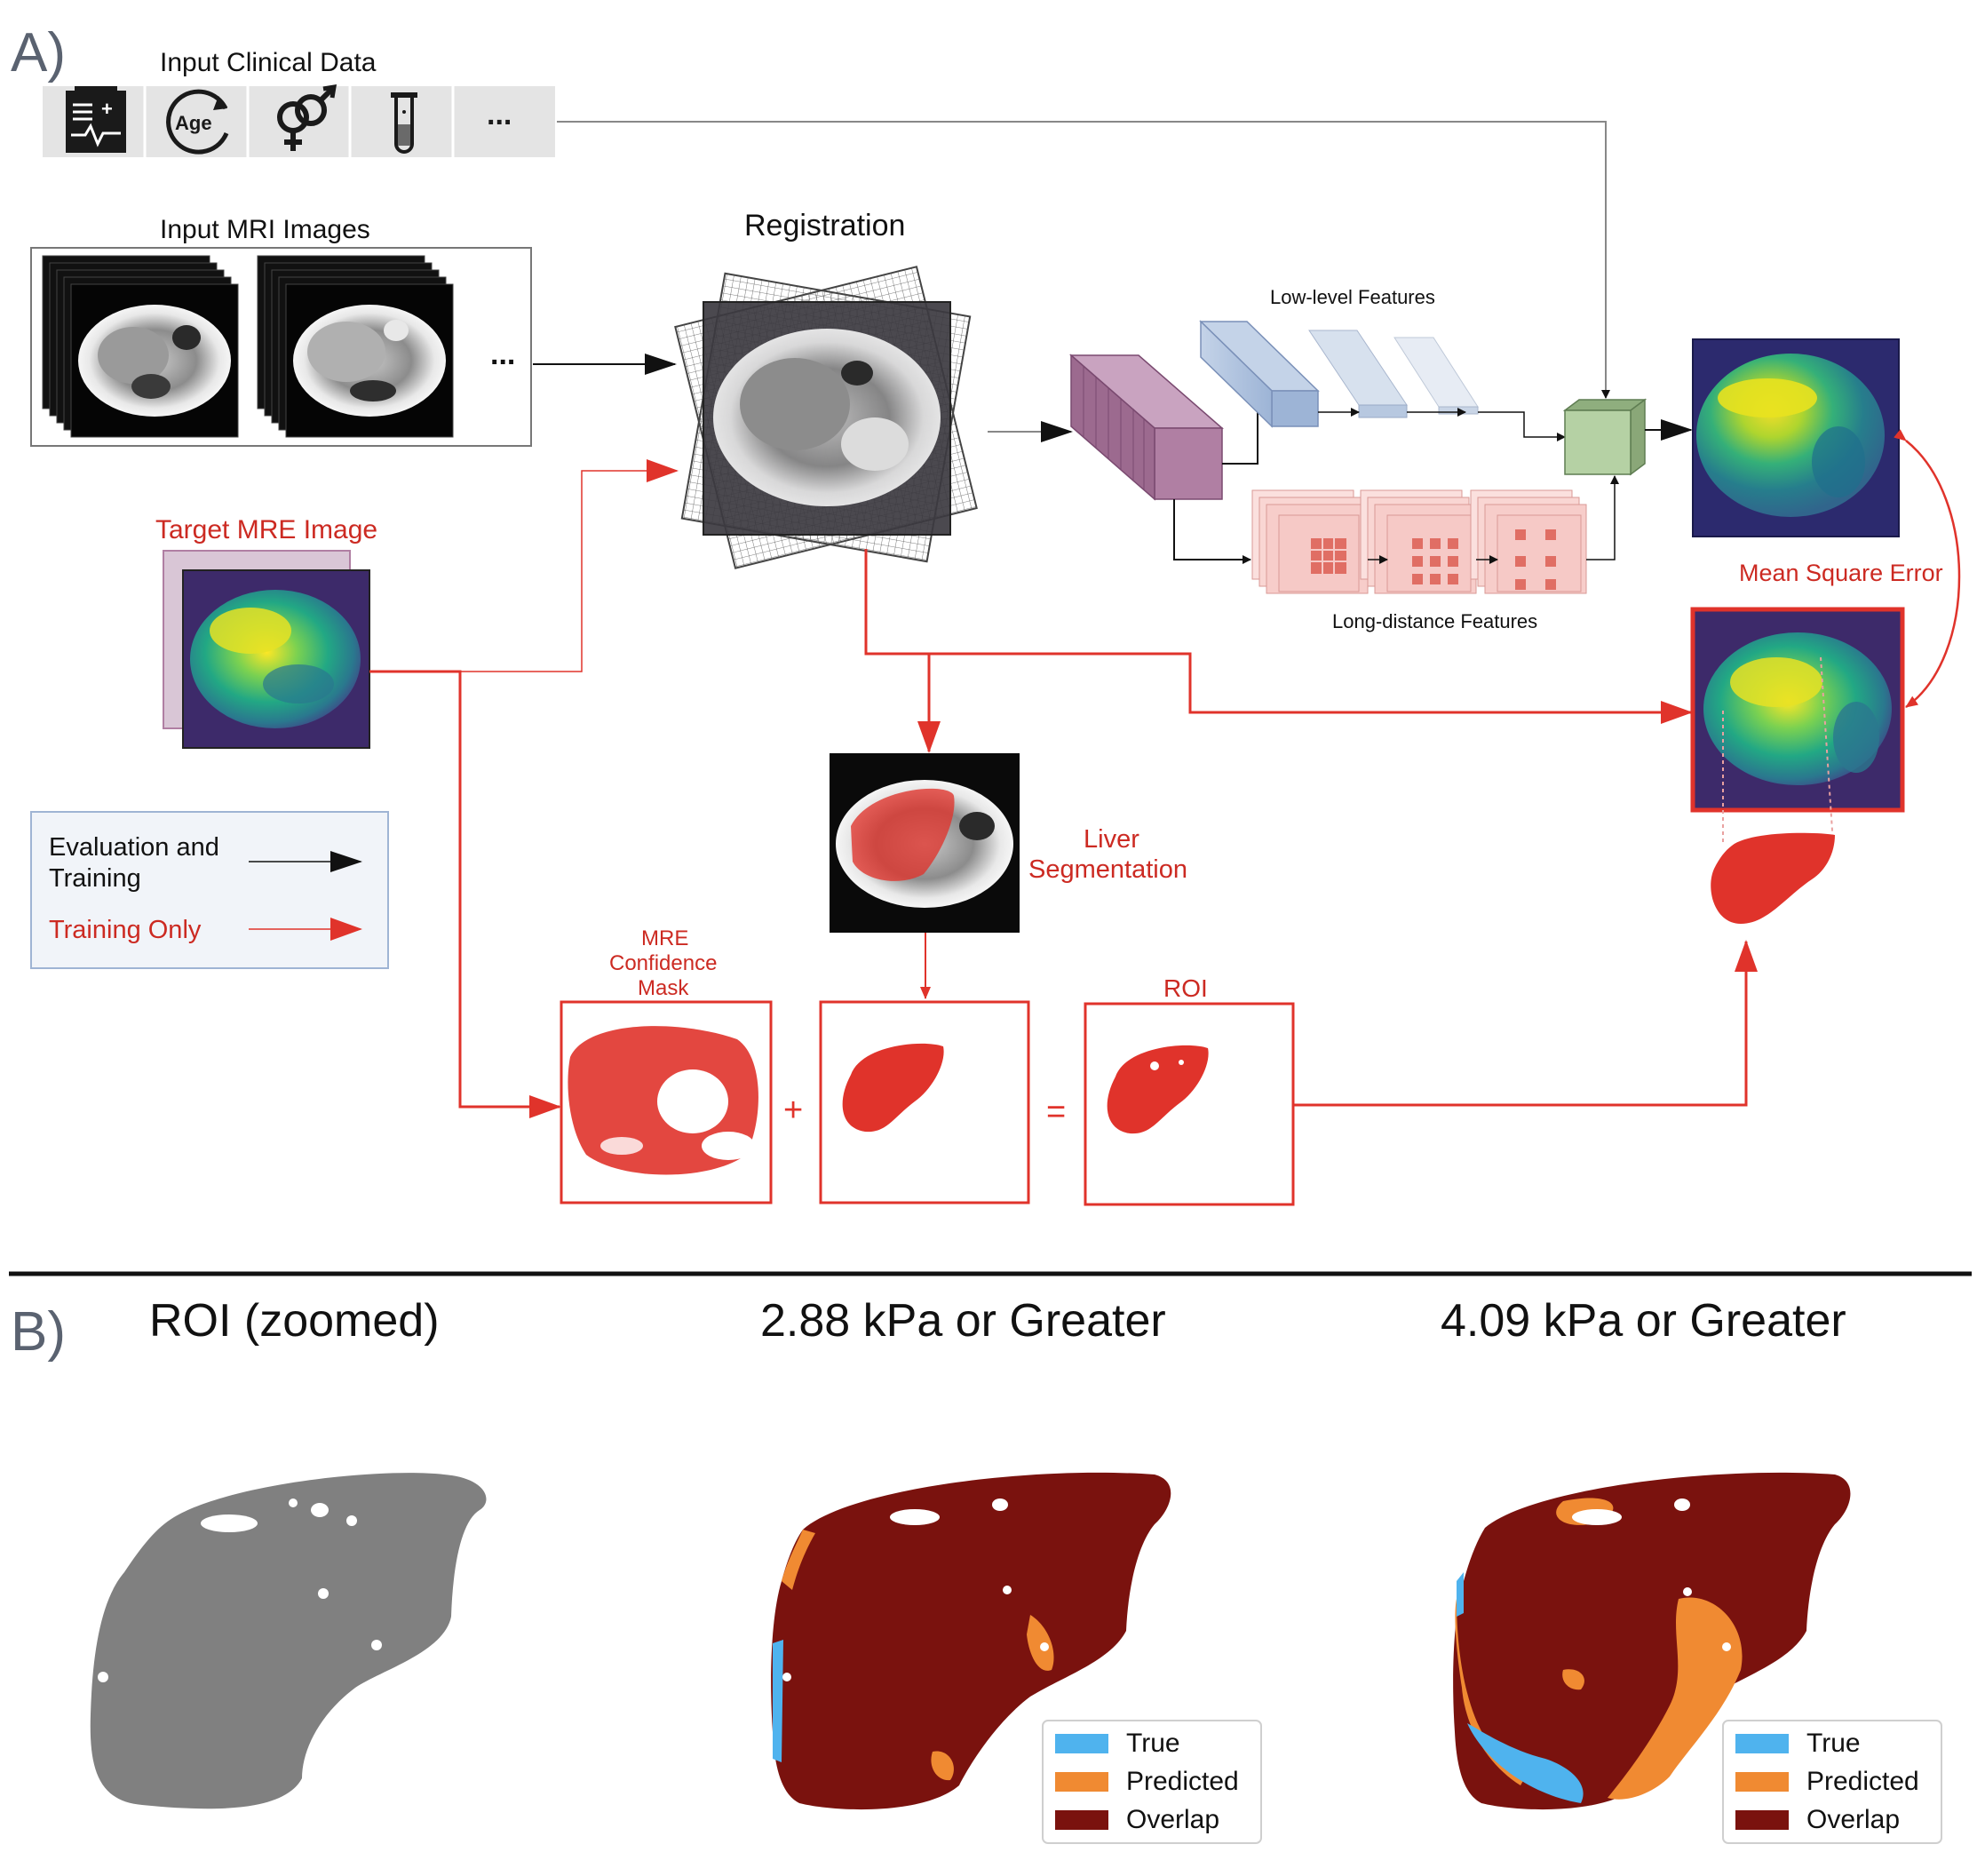 This screenshot has height=1876, width=1977. What do you see at coordinates (1339, 357) in the screenshot?
I see `low-level-features-group: Low-level Features` at bounding box center [1339, 357].